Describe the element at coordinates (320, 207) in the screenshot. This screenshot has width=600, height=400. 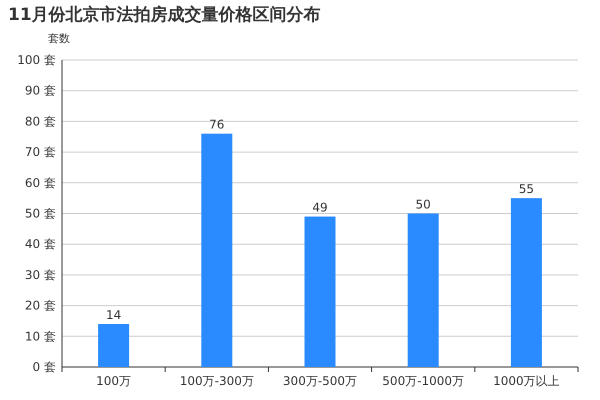
I see `data-label: 49` at that location.